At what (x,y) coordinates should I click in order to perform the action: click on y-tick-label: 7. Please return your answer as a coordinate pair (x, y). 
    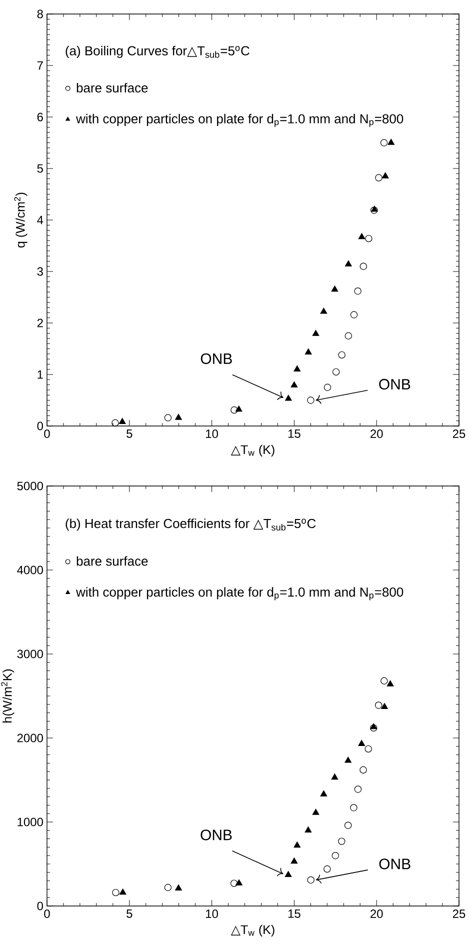
    Looking at the image, I should click on (40, 65).